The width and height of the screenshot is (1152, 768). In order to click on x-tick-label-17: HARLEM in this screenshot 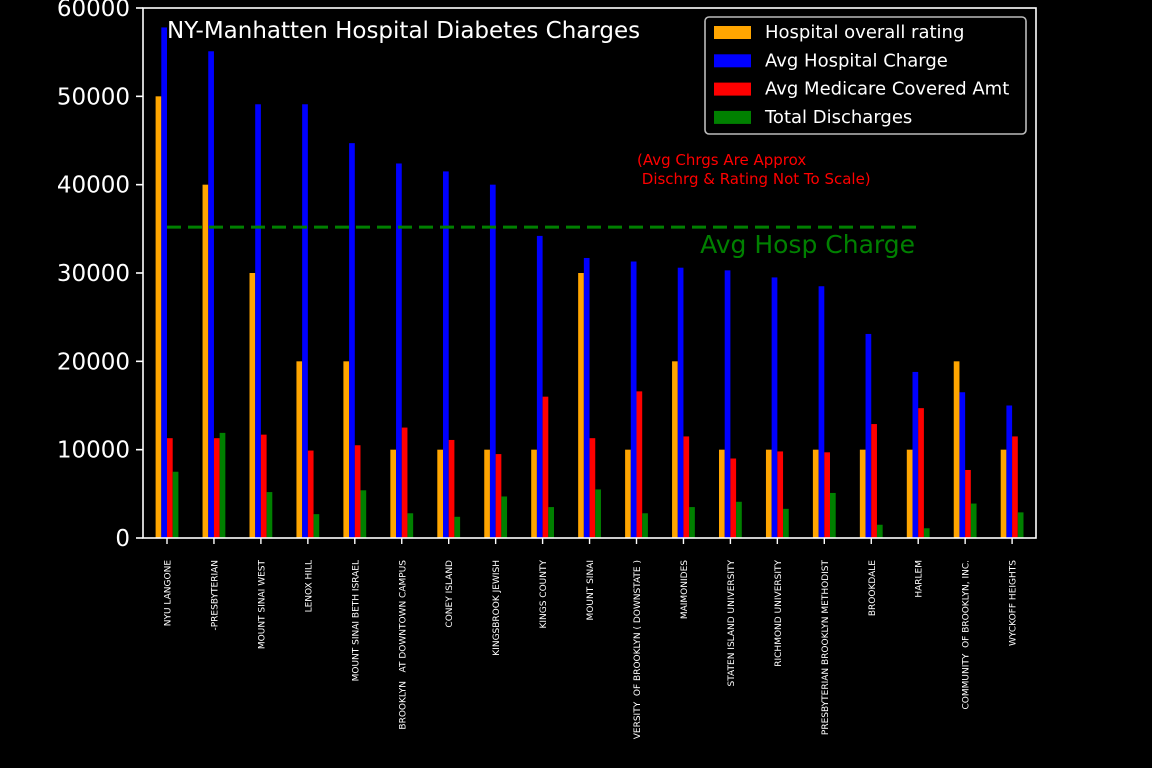, I will do `click(920, 579)`.